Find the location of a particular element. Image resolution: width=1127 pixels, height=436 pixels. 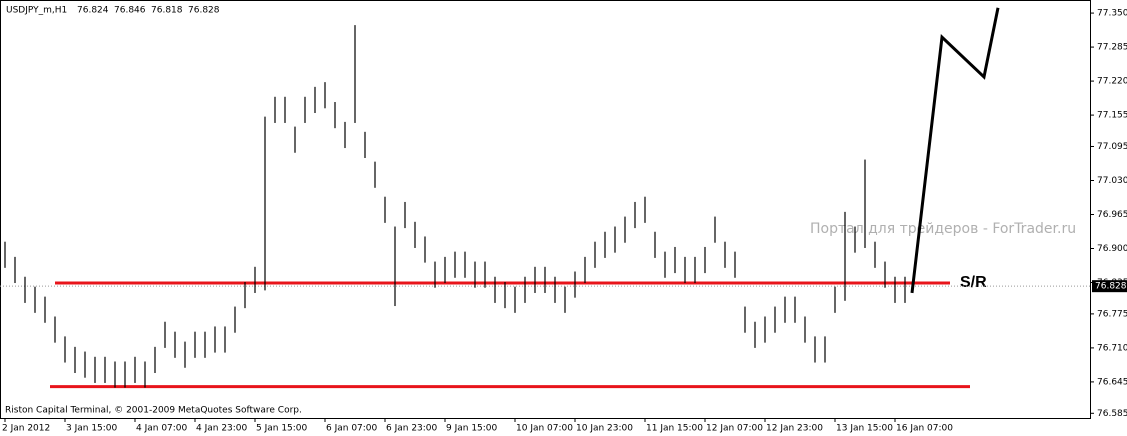

y-tick-label: 77.285 is located at coordinates (1112, 48).